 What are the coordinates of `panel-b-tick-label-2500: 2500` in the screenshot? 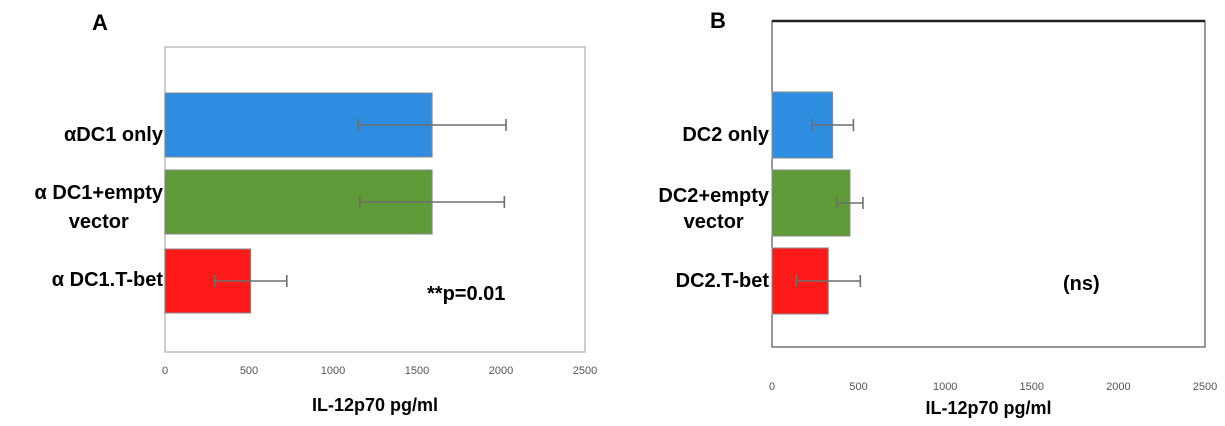 It's located at (1205, 387).